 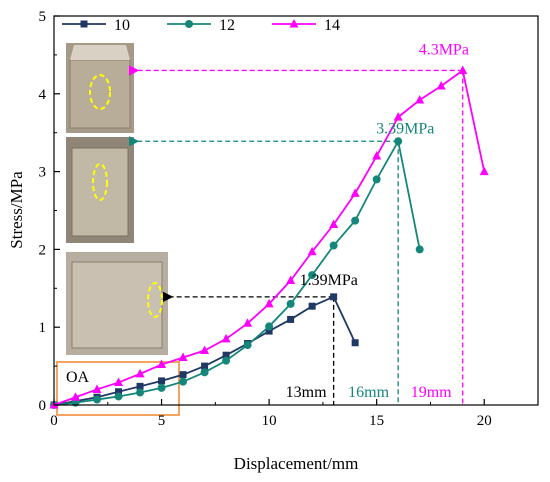 I want to click on y-tick-label: 3, so click(x=43, y=173).